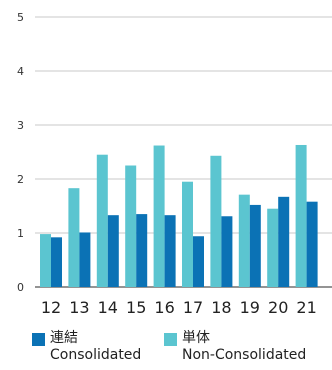  What do you see at coordinates (20, 152) in the screenshot?
I see `y-axis: 0 1 2 3 4 5` at bounding box center [20, 152].